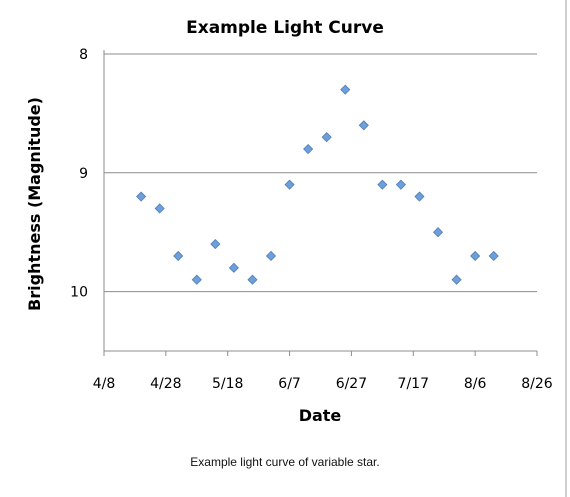  I want to click on x-tick-label: 4/28, so click(165, 384).